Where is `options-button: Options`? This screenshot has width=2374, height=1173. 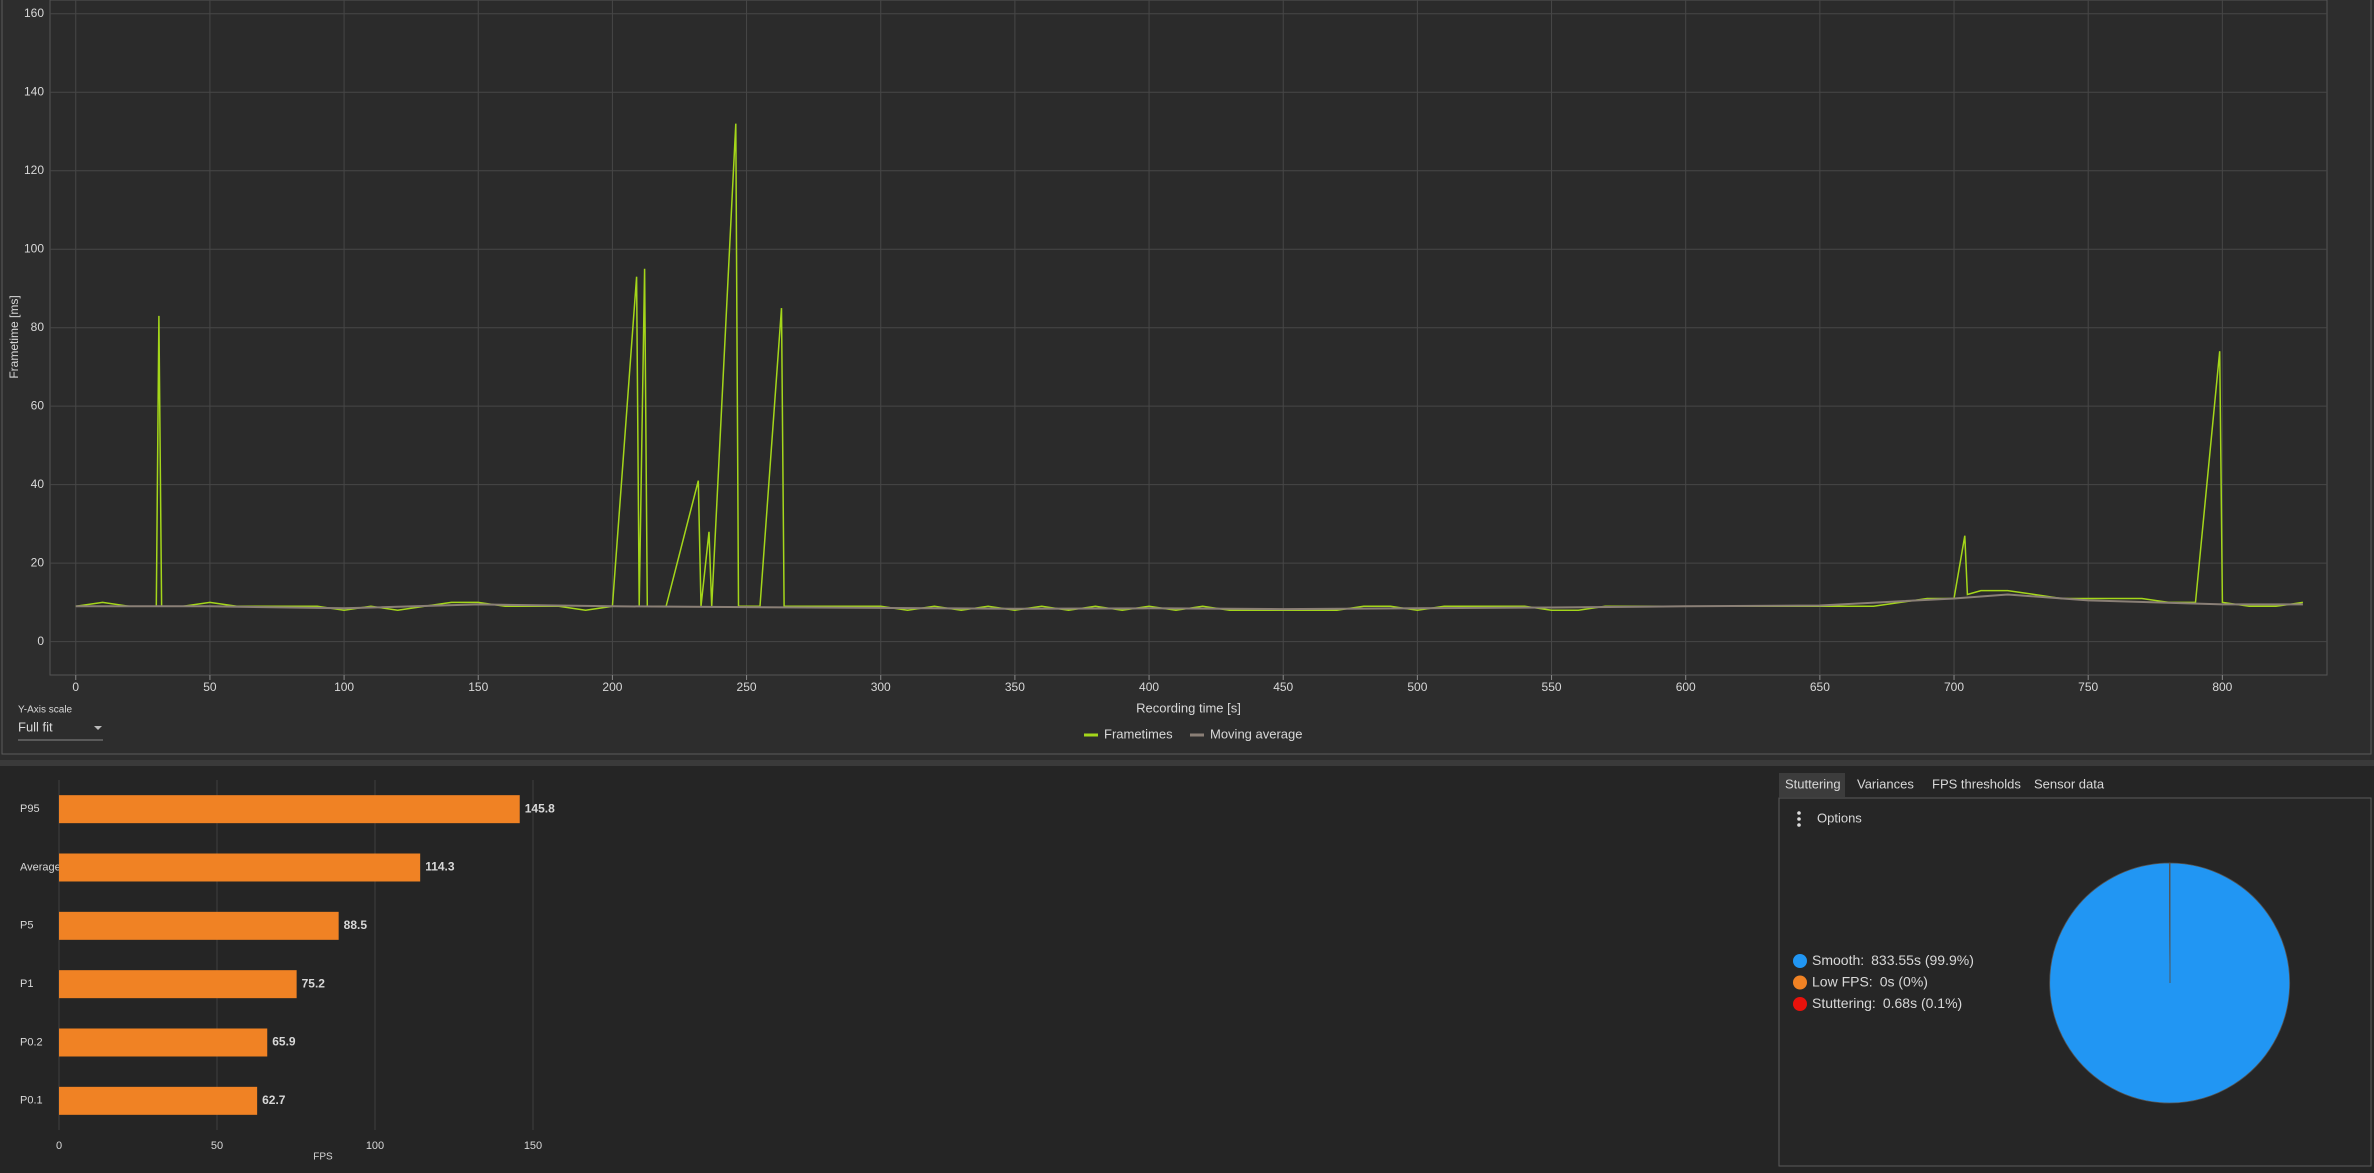
options-button: Options is located at coordinates (1839, 817).